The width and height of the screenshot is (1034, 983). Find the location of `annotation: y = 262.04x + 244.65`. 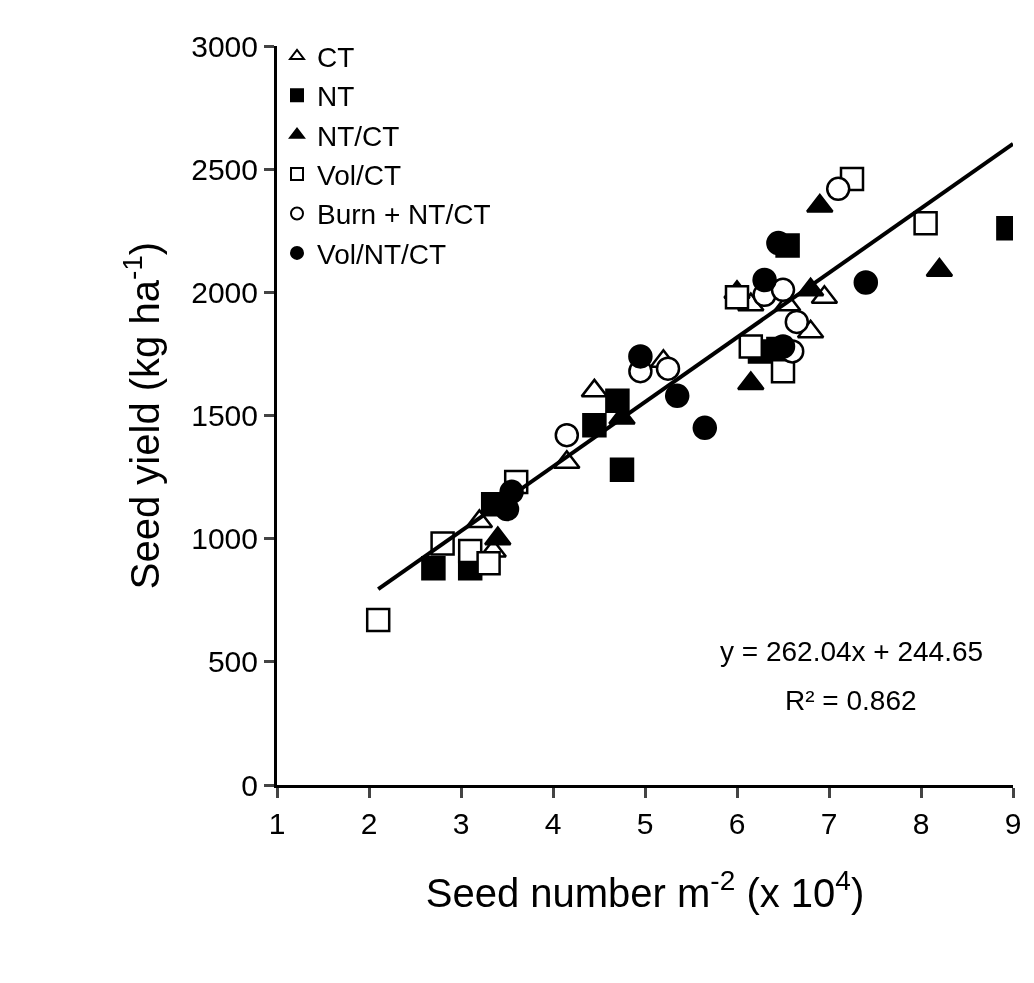

annotation: y = 262.04x + 244.65 is located at coordinates (852, 651).